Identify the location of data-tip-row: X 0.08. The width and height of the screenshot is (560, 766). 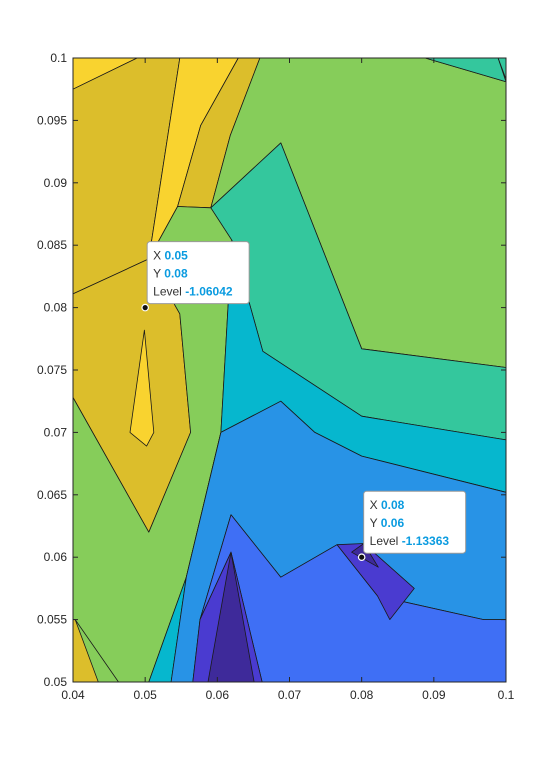
(387, 505).